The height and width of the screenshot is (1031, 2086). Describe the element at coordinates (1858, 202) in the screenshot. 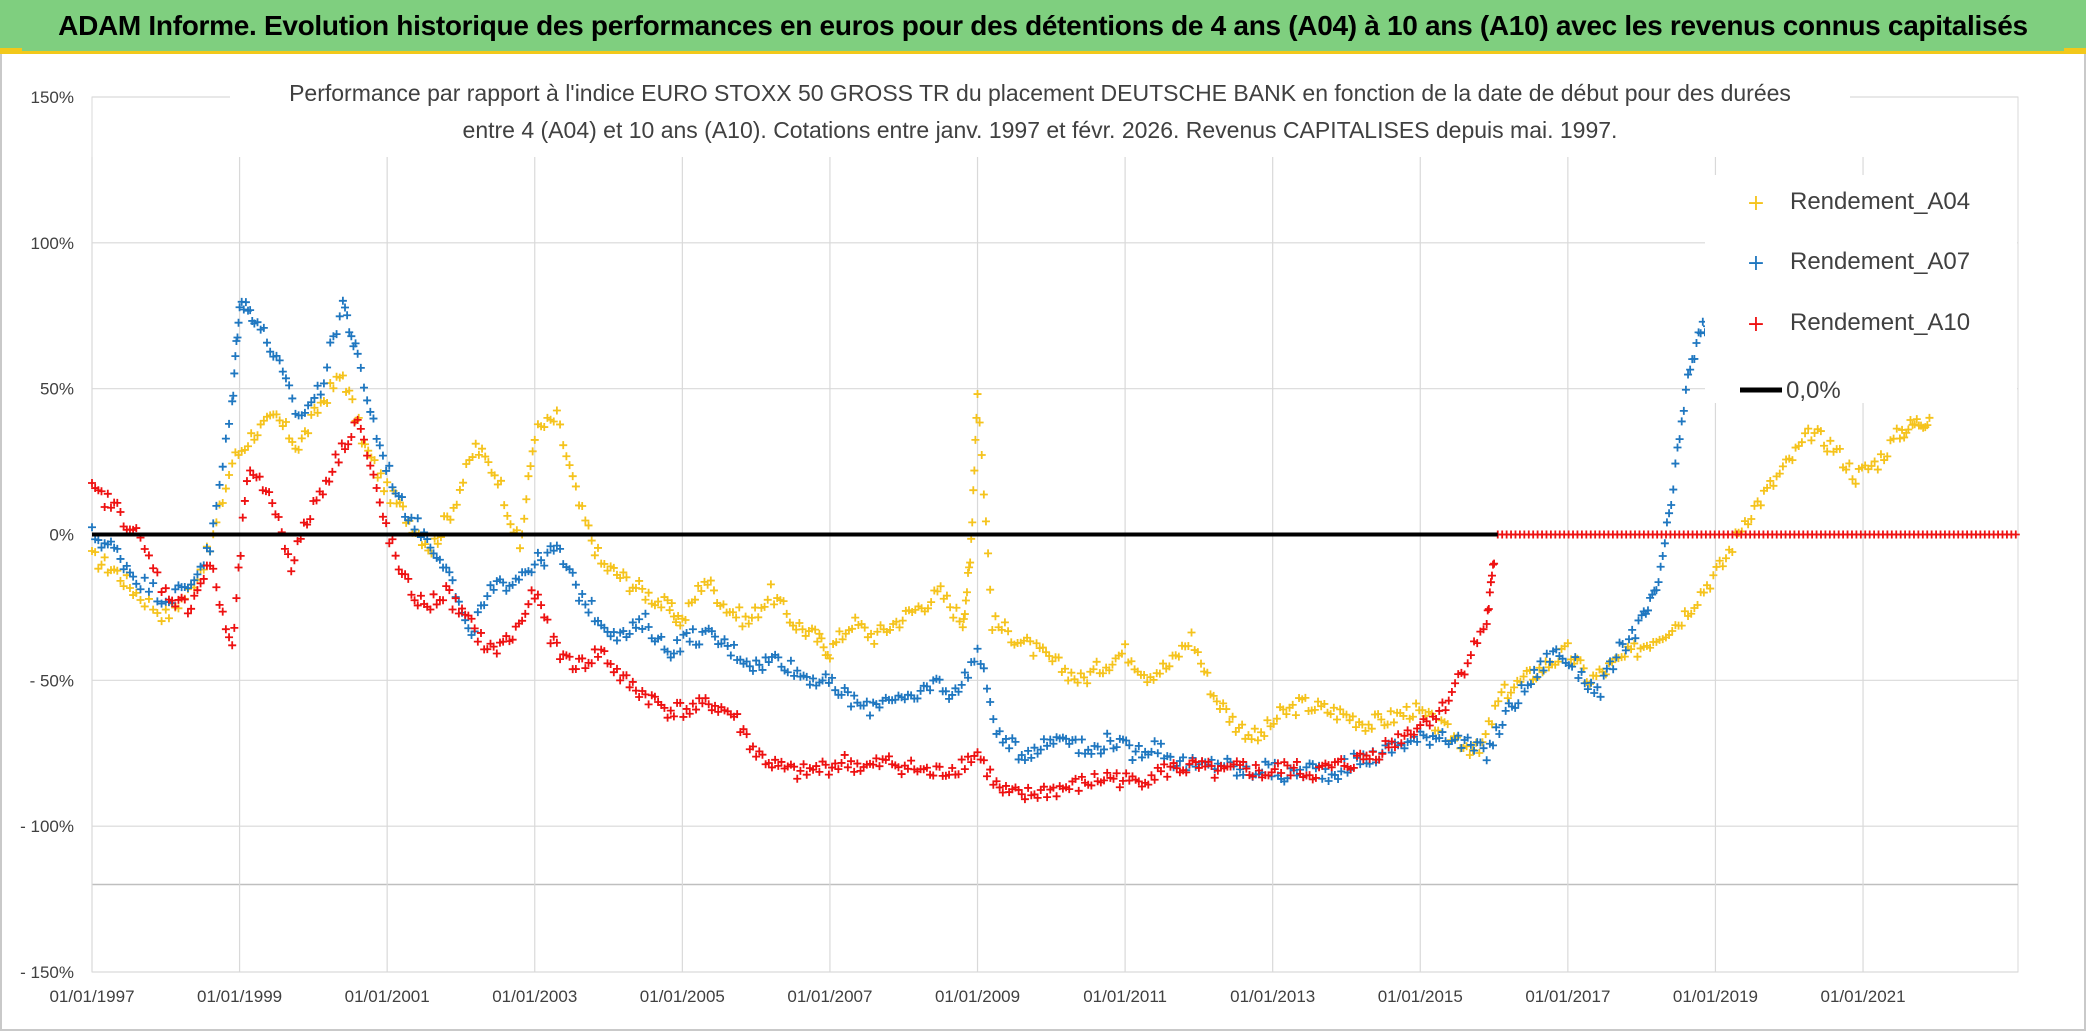

I see `legend-item-a04: + Rendement_A04` at that location.